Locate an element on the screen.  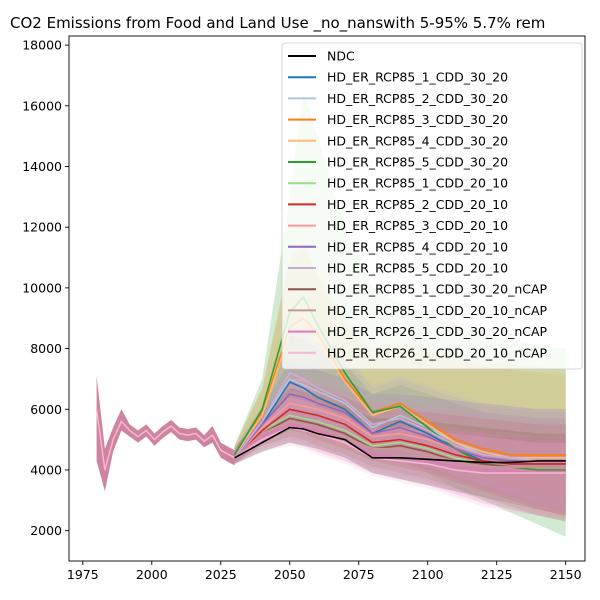
x-tick-label: 2050 is located at coordinates (290, 574).